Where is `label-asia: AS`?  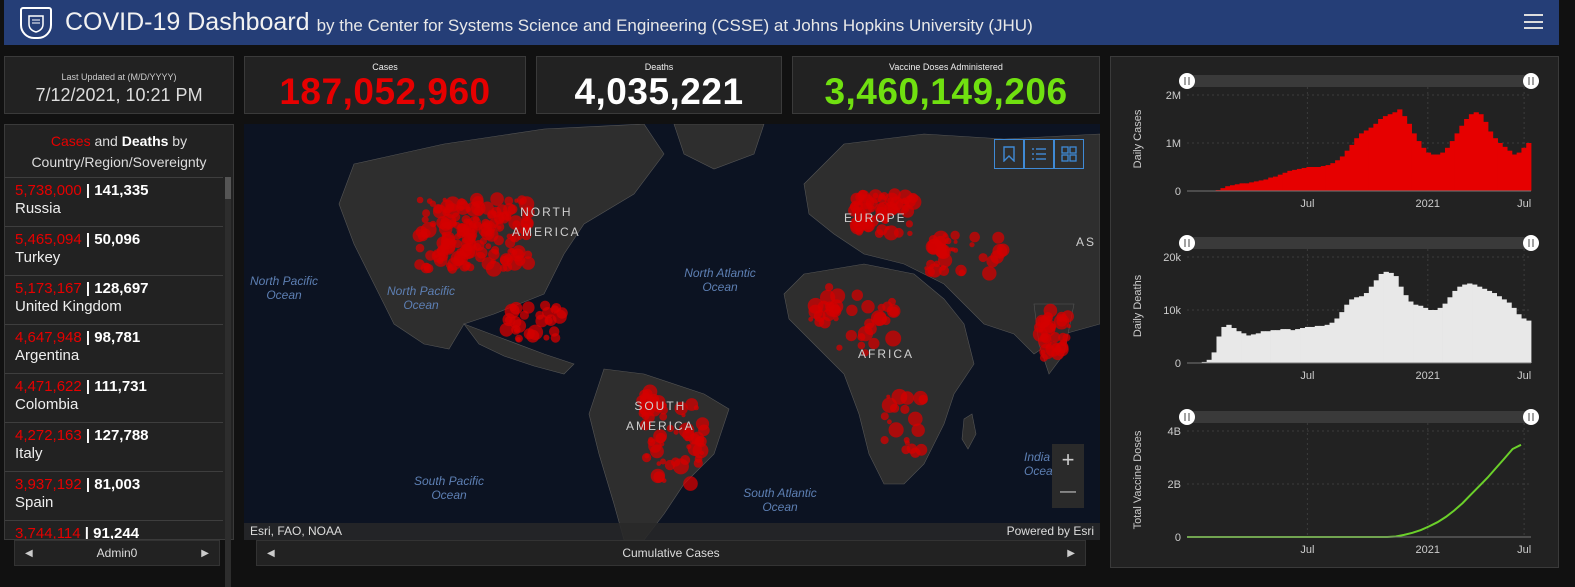
label-asia: AS is located at coordinates (1086, 242).